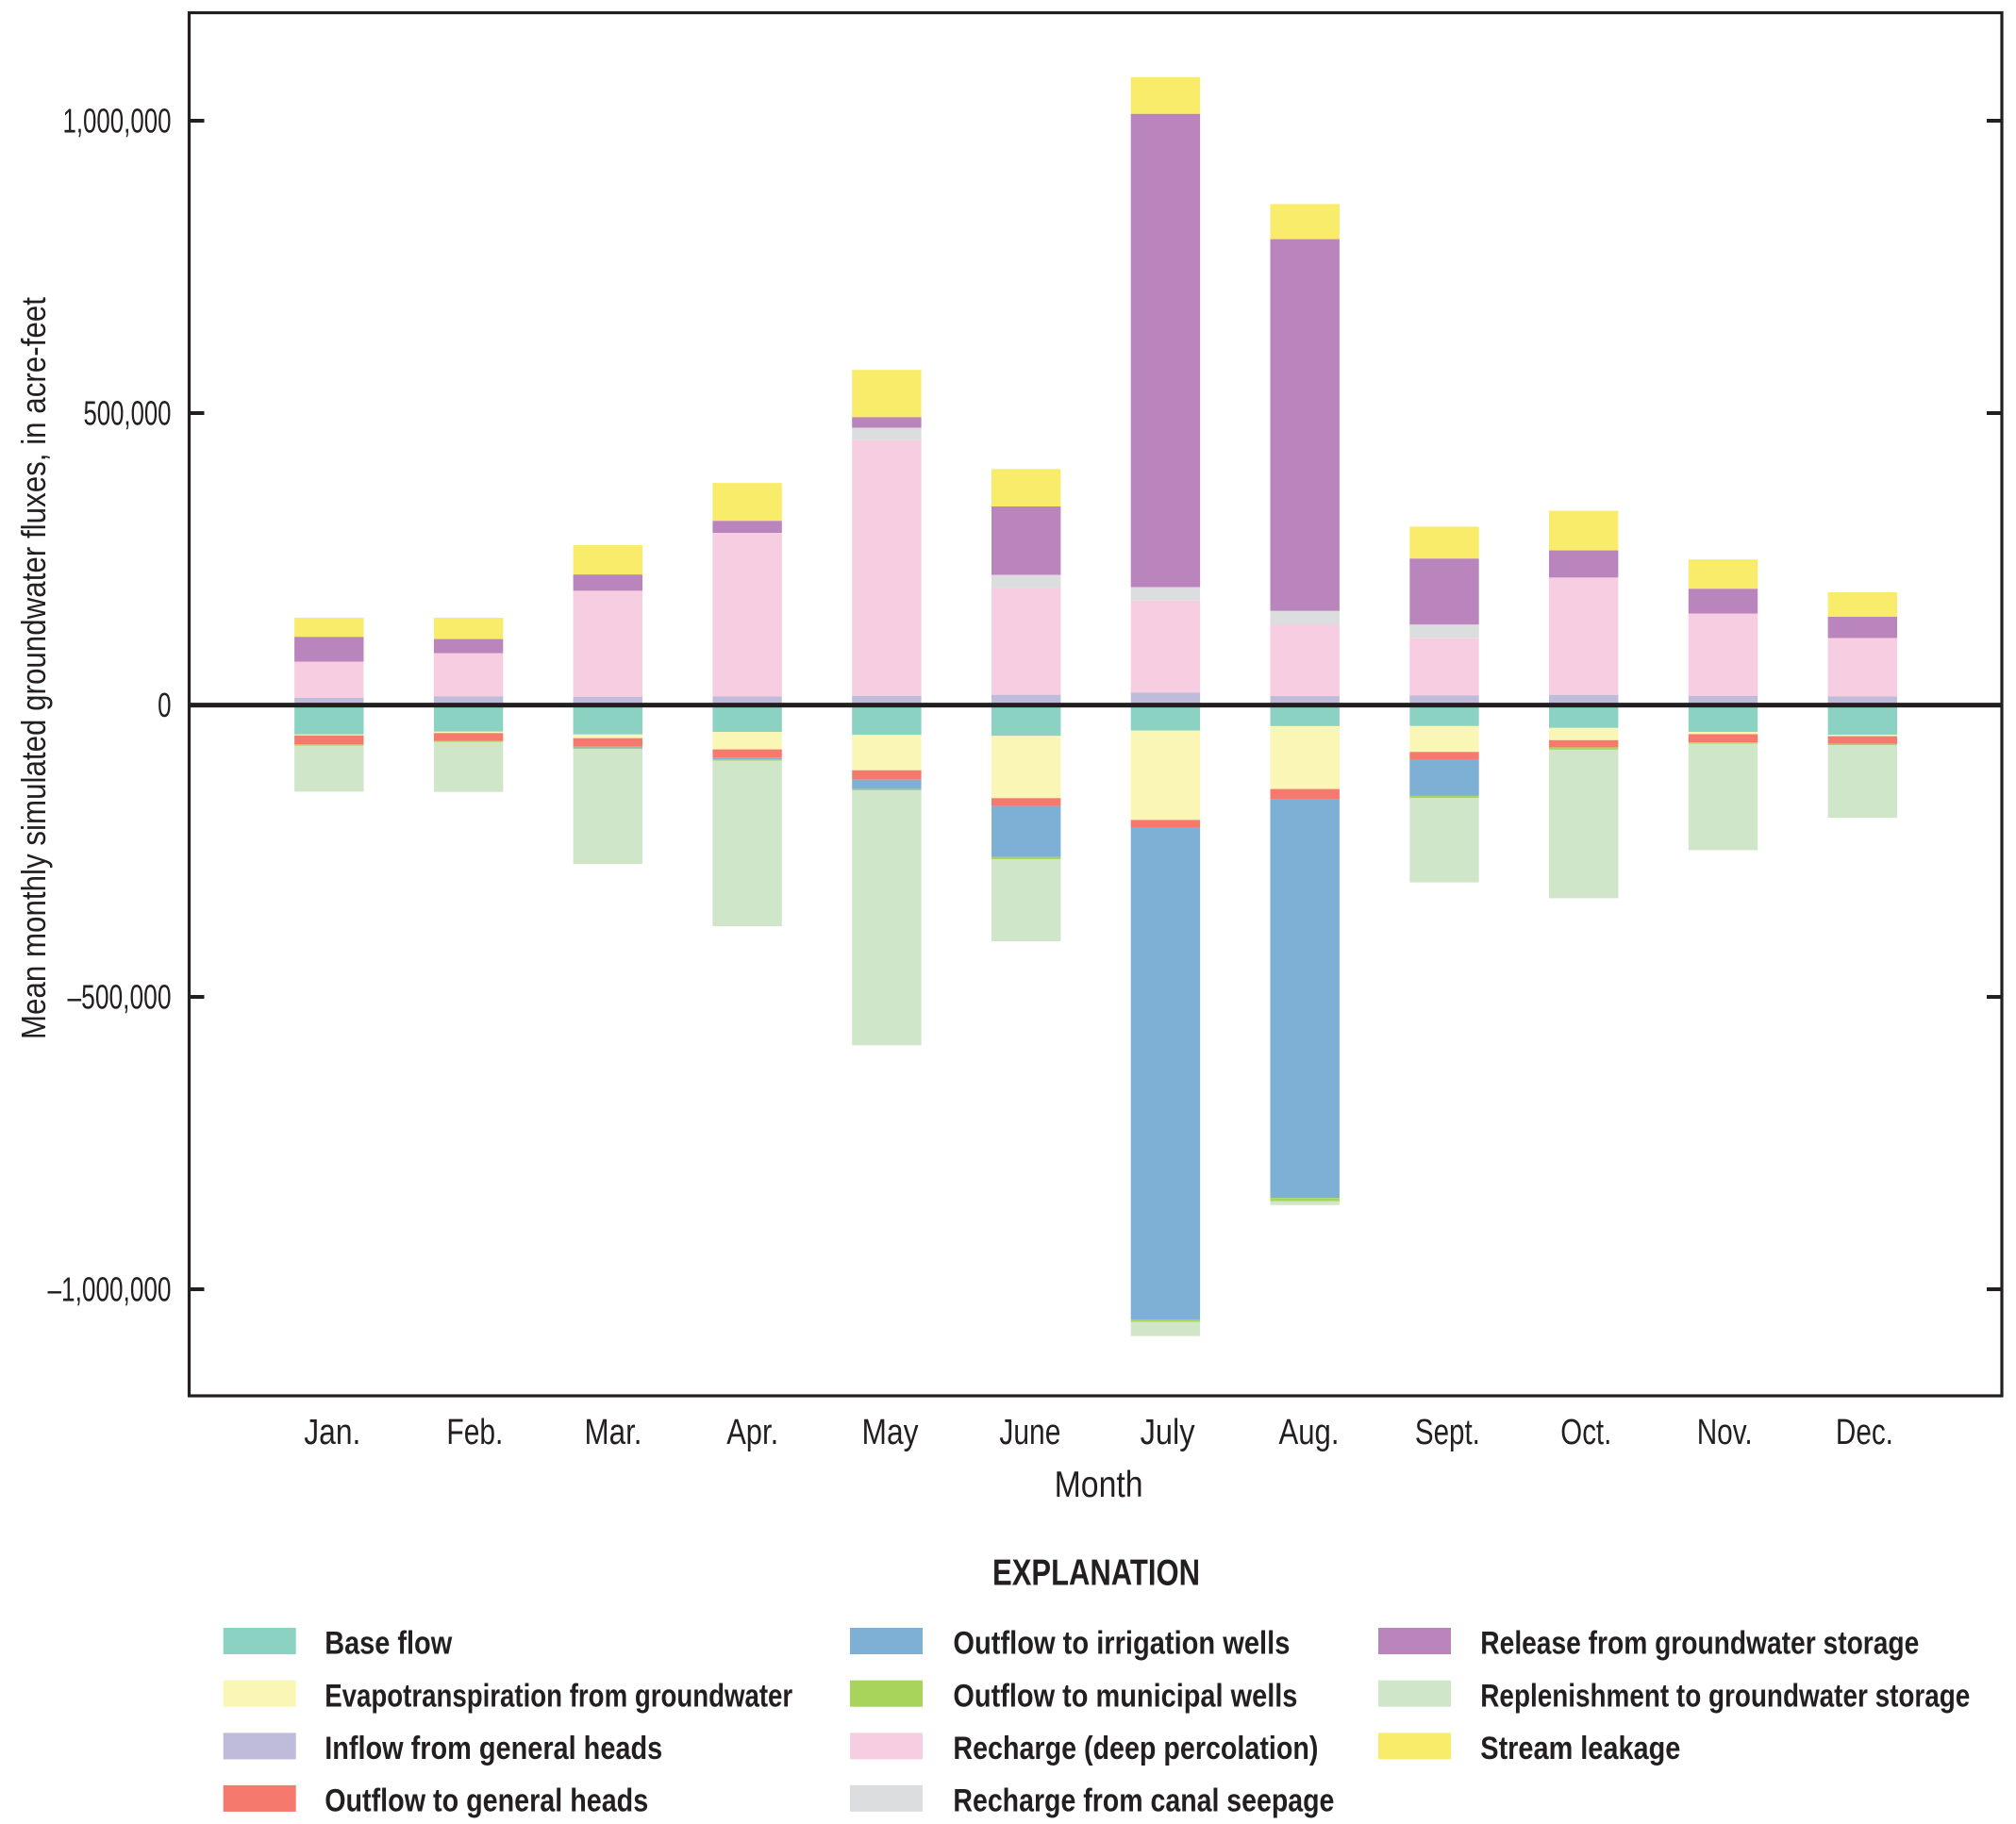  I want to click on svg-text: Outflow to general heads, so click(486, 1801).